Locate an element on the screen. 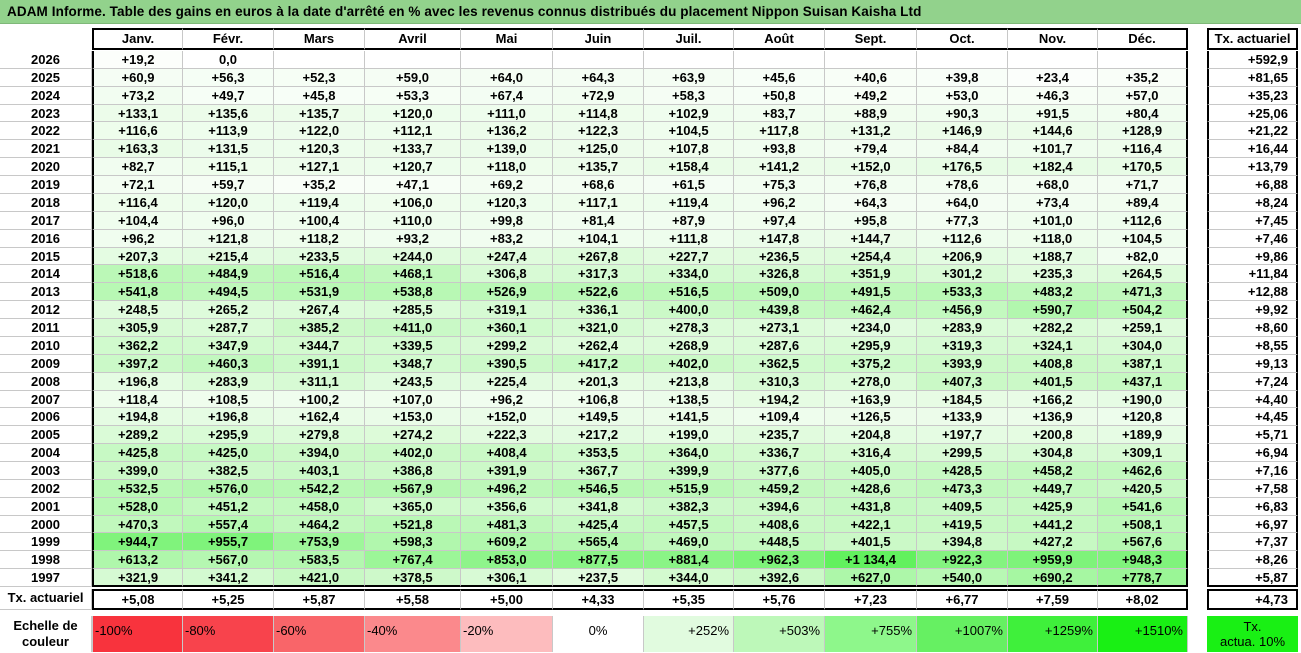  gain-cell: +394,0 is located at coordinates (319, 453).